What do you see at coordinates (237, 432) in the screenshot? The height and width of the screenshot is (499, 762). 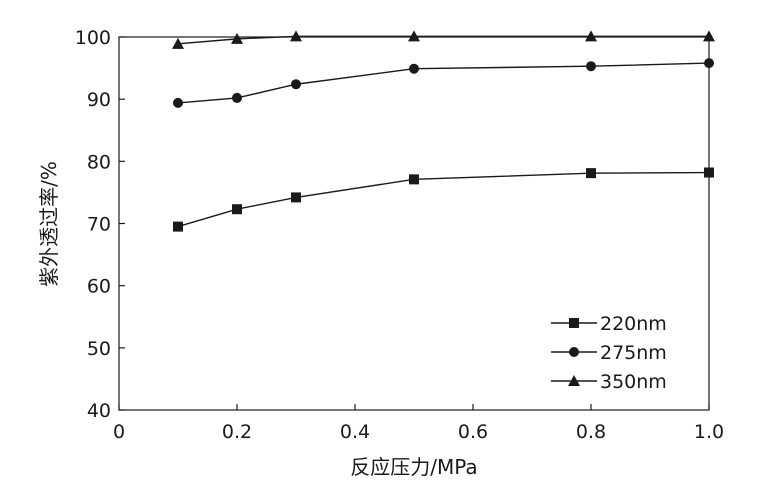 I see `x-tick-label: 0.2` at bounding box center [237, 432].